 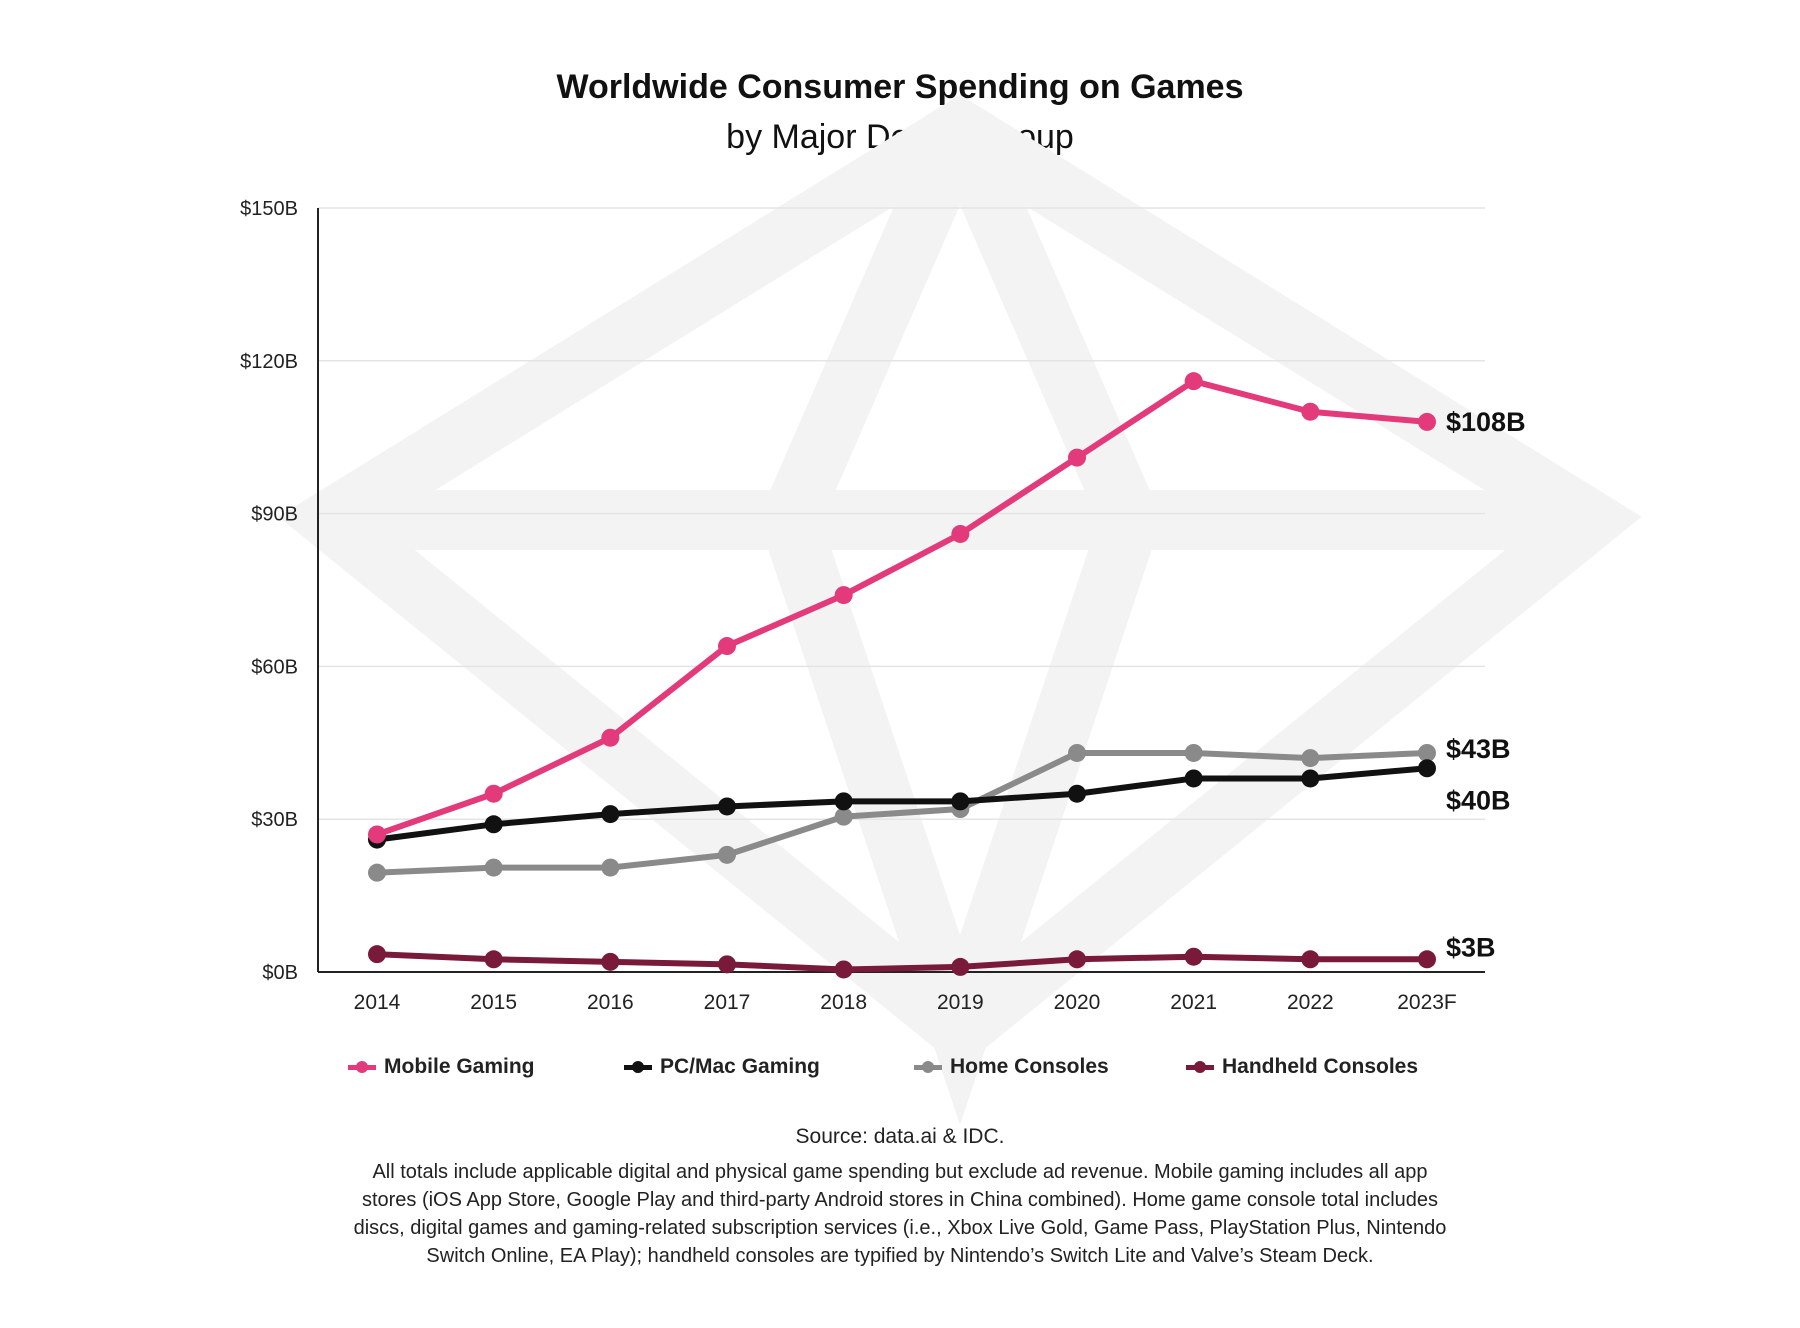 What do you see at coordinates (740, 1066) in the screenshot?
I see `legend-label: PC/Mac Gaming` at bounding box center [740, 1066].